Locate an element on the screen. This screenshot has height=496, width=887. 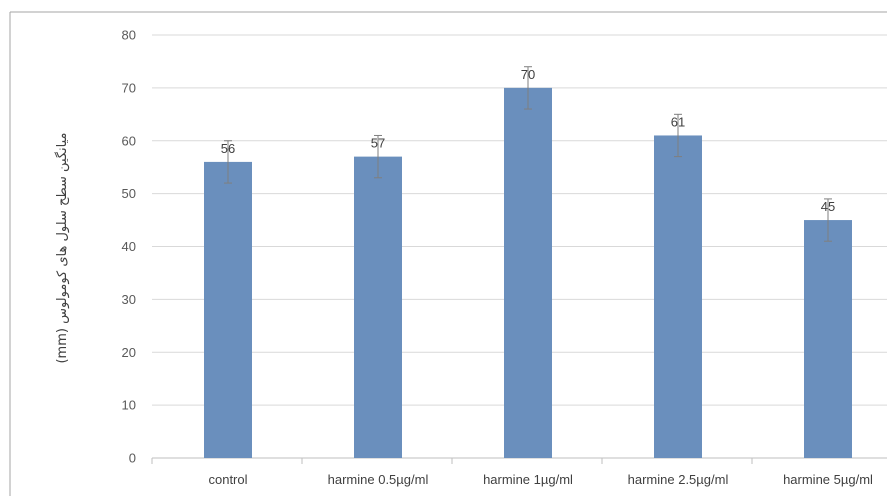
y-tick-label: 0 is located at coordinates (132, 458).